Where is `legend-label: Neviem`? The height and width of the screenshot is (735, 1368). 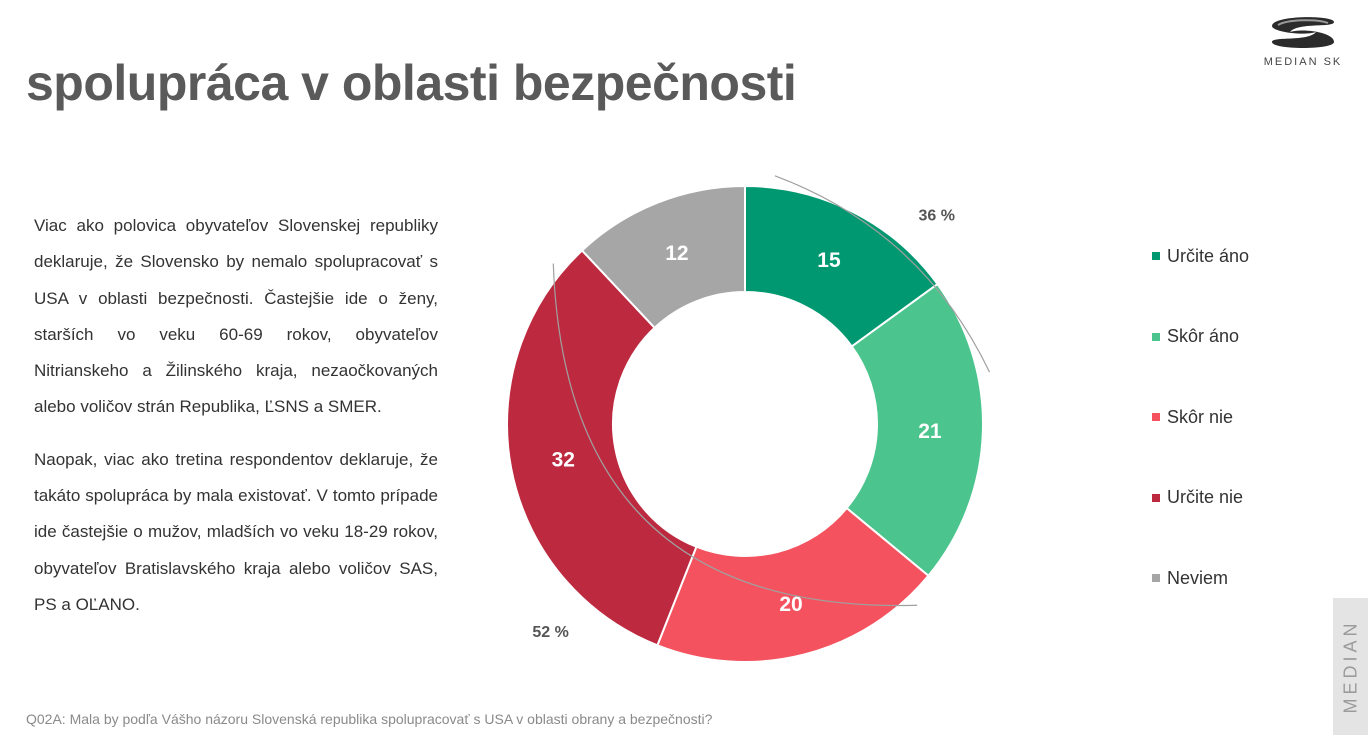
legend-label: Neviem is located at coordinates (1198, 577).